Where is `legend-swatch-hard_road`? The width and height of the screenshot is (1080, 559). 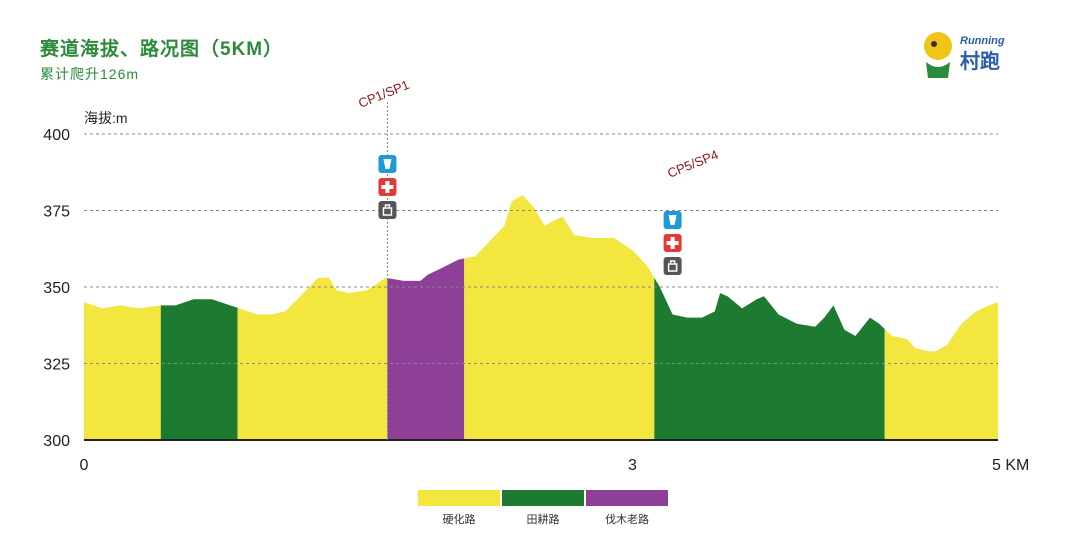 legend-swatch-hard_road is located at coordinates (459, 498).